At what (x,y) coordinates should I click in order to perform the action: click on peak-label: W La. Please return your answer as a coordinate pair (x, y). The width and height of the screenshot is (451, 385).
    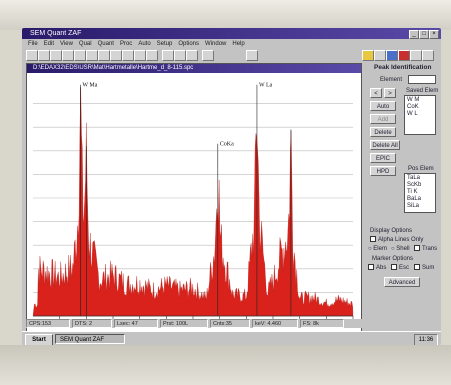
    Looking at the image, I should click on (266, 86).